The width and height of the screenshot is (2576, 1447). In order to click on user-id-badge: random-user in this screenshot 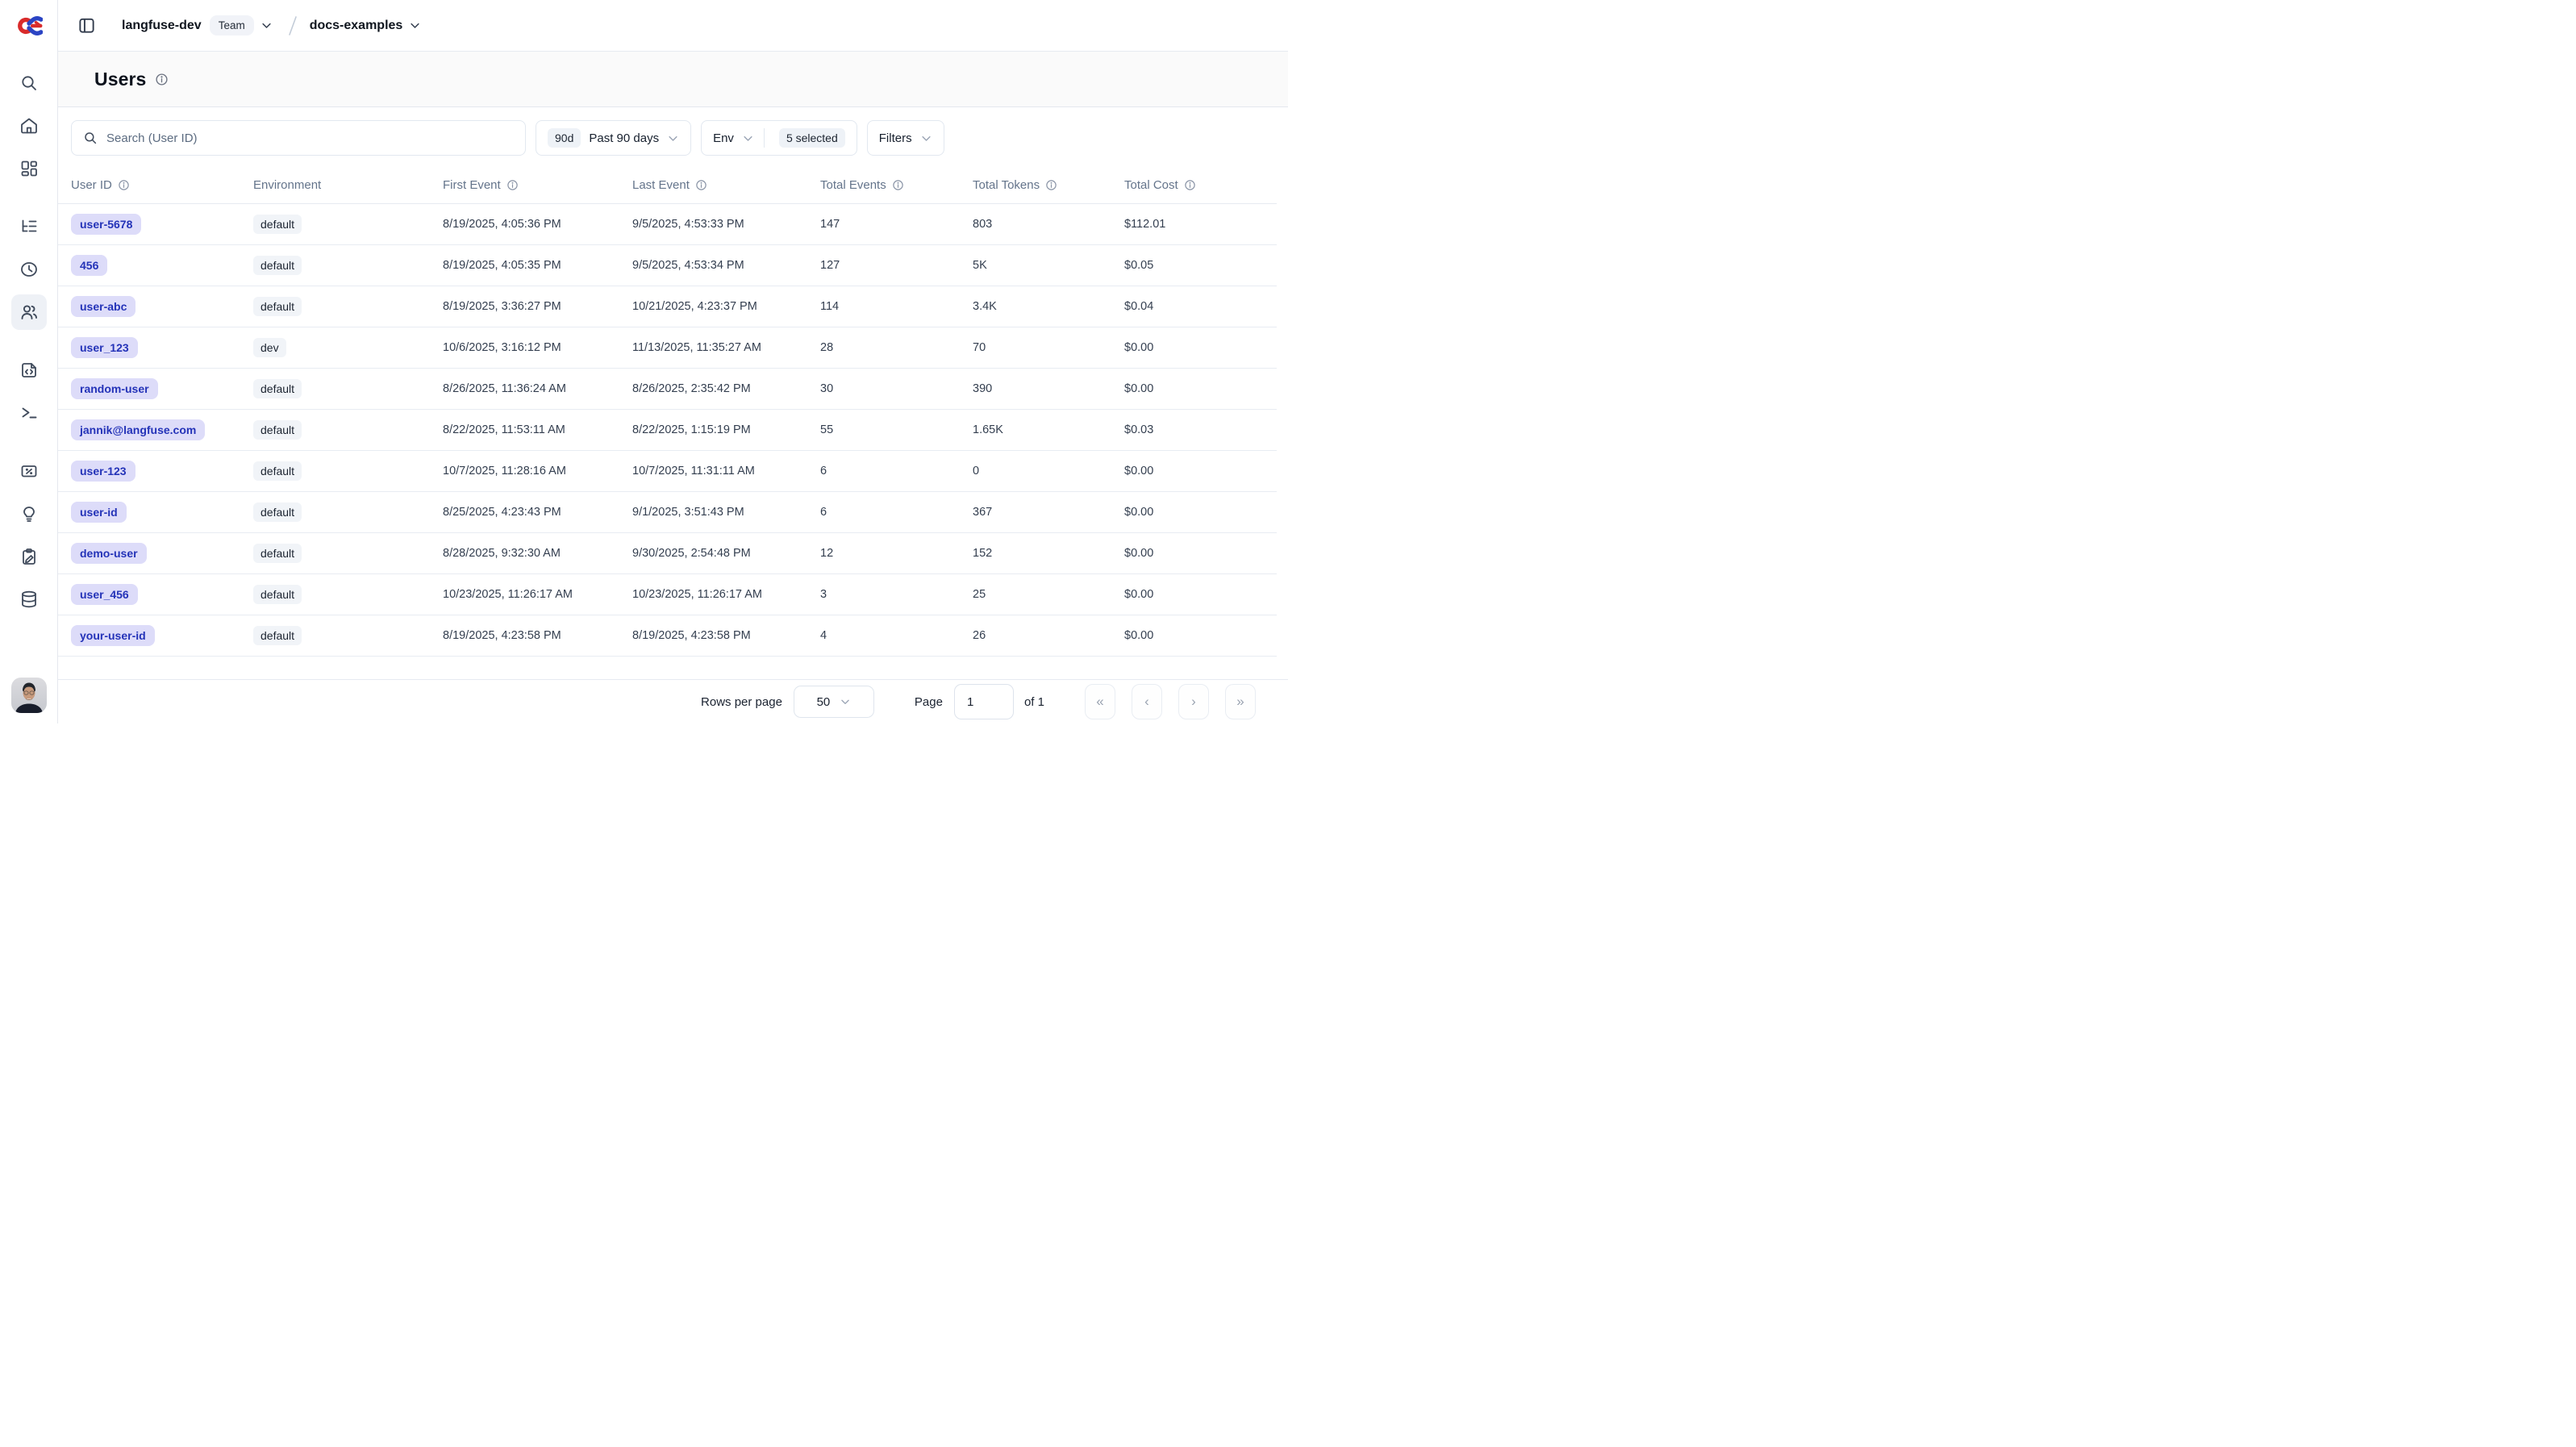, I will do `click(114, 389)`.